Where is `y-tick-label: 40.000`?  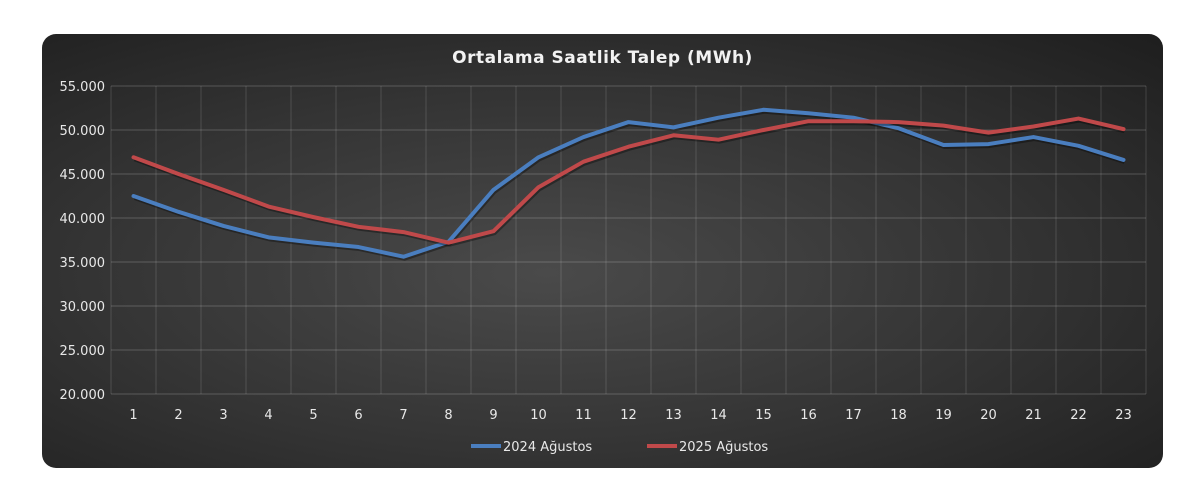
y-tick-label: 40.000 is located at coordinates (83, 219).